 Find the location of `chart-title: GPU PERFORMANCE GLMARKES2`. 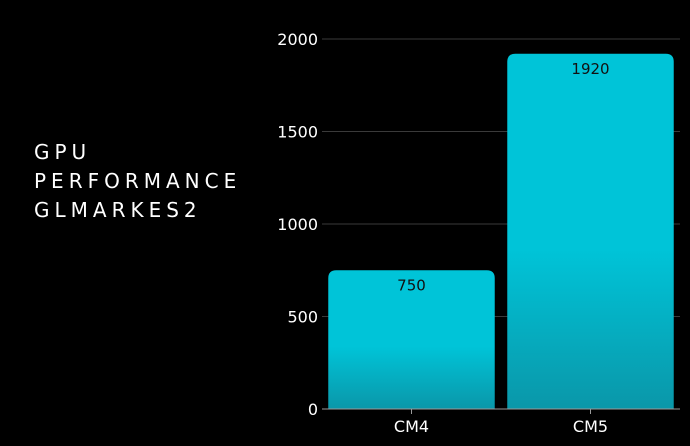

chart-title: GPU PERFORMANCE GLMARKES2 is located at coordinates (154, 181).